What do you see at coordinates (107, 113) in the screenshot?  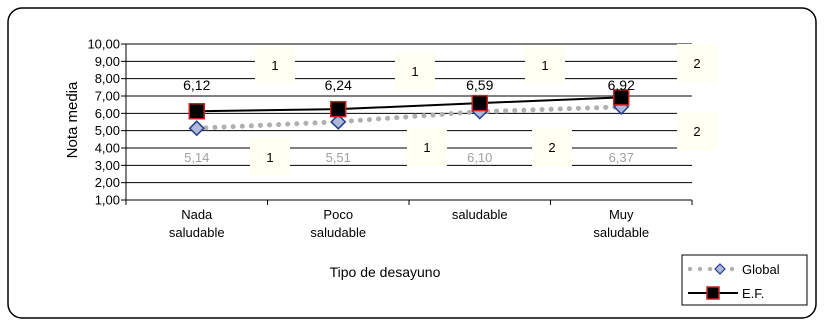 I see `y-tick-label: 6,00` at bounding box center [107, 113].